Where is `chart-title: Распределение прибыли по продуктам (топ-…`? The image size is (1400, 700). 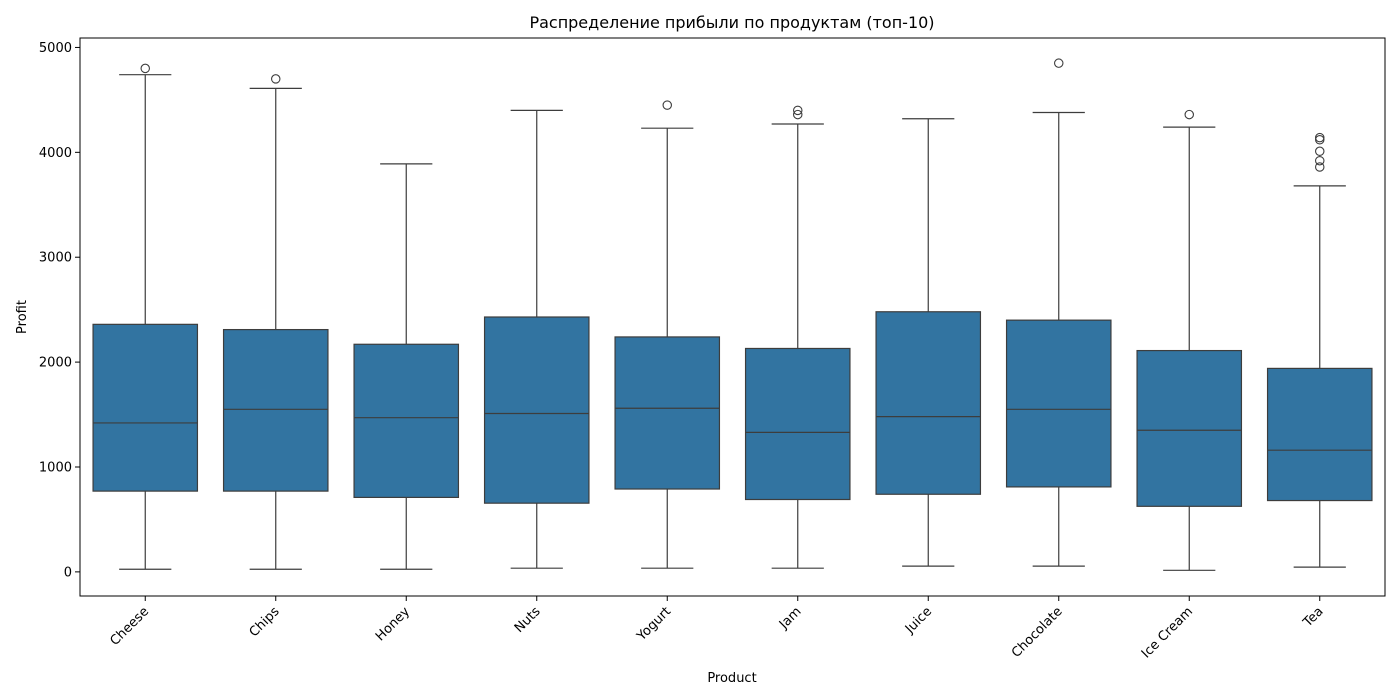 chart-title: Распределение прибыли по продуктам (топ-… is located at coordinates (731, 22).